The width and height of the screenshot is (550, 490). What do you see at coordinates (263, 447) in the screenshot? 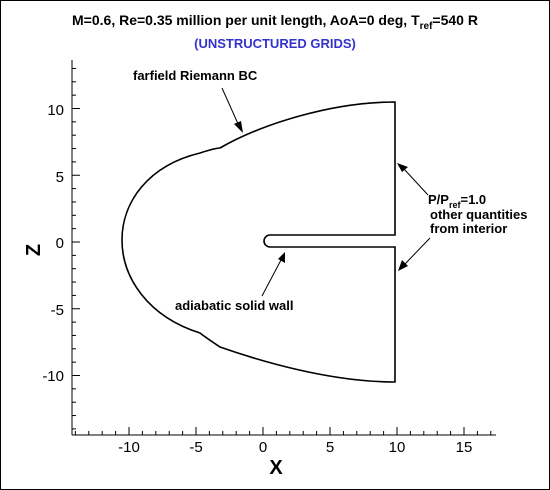
I see `x-tick-label: 0` at bounding box center [263, 447].